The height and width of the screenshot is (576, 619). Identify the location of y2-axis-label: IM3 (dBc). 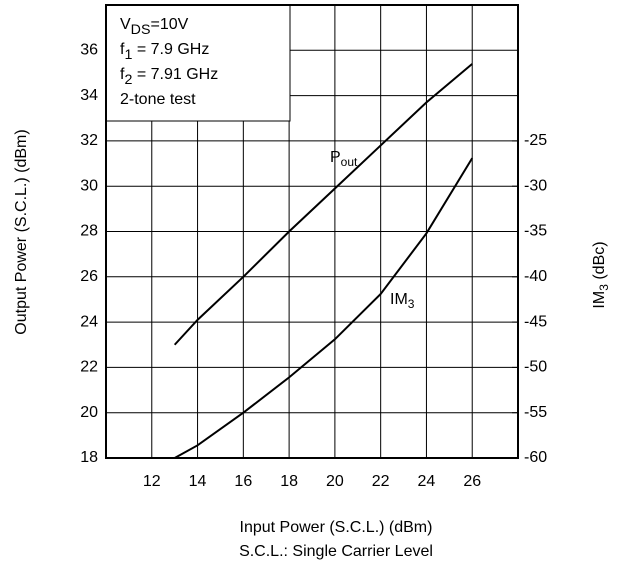
(601, 274).